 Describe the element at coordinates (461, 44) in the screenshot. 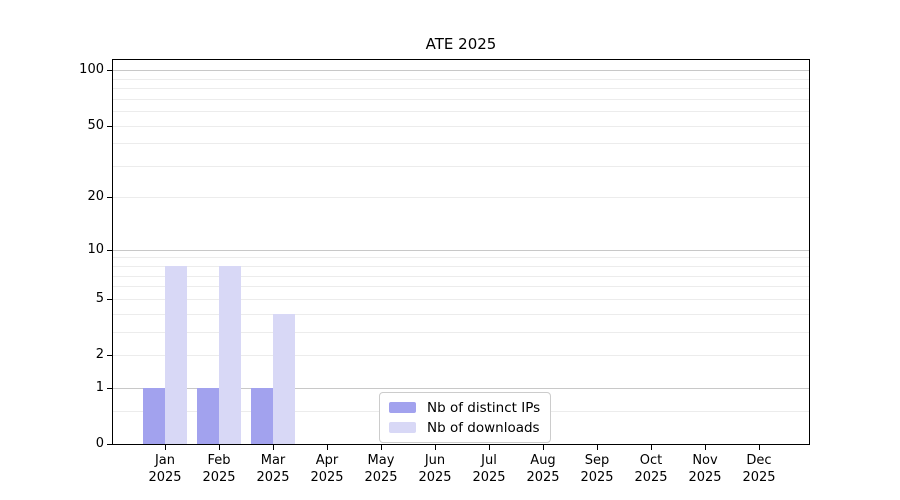

I see `chart-title: ATE 2025` at that location.